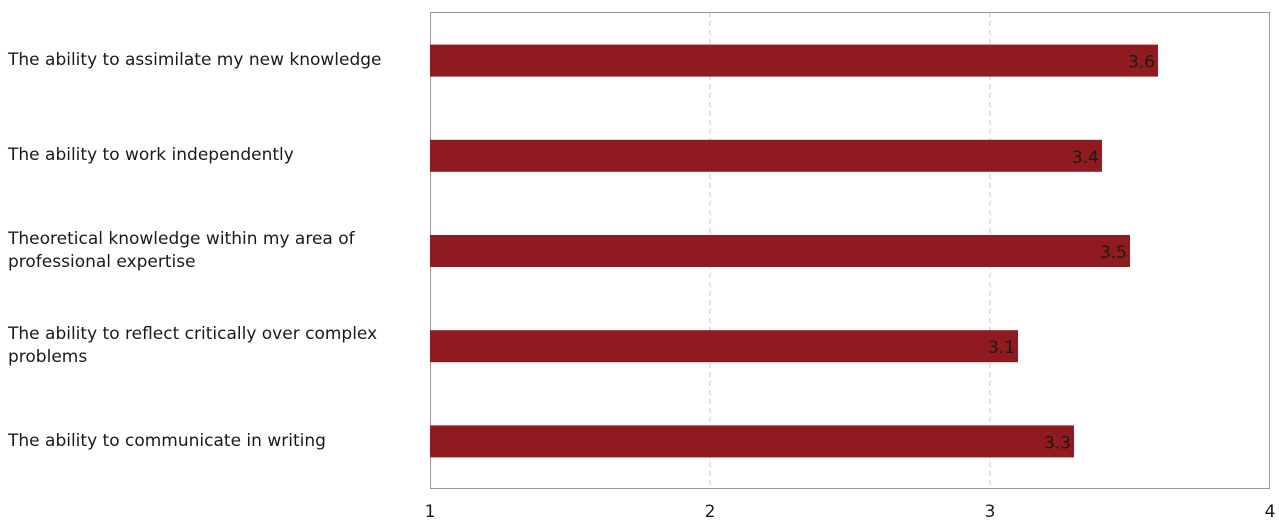 This screenshot has width=1279, height=525. What do you see at coordinates (1270, 512) in the screenshot?
I see `x-tick-label: 4` at bounding box center [1270, 512].